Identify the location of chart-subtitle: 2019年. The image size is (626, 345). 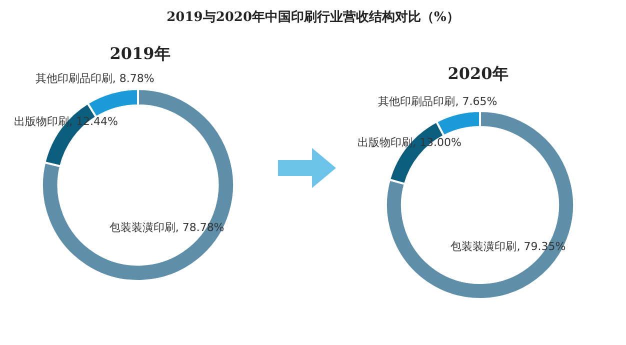
(140, 54).